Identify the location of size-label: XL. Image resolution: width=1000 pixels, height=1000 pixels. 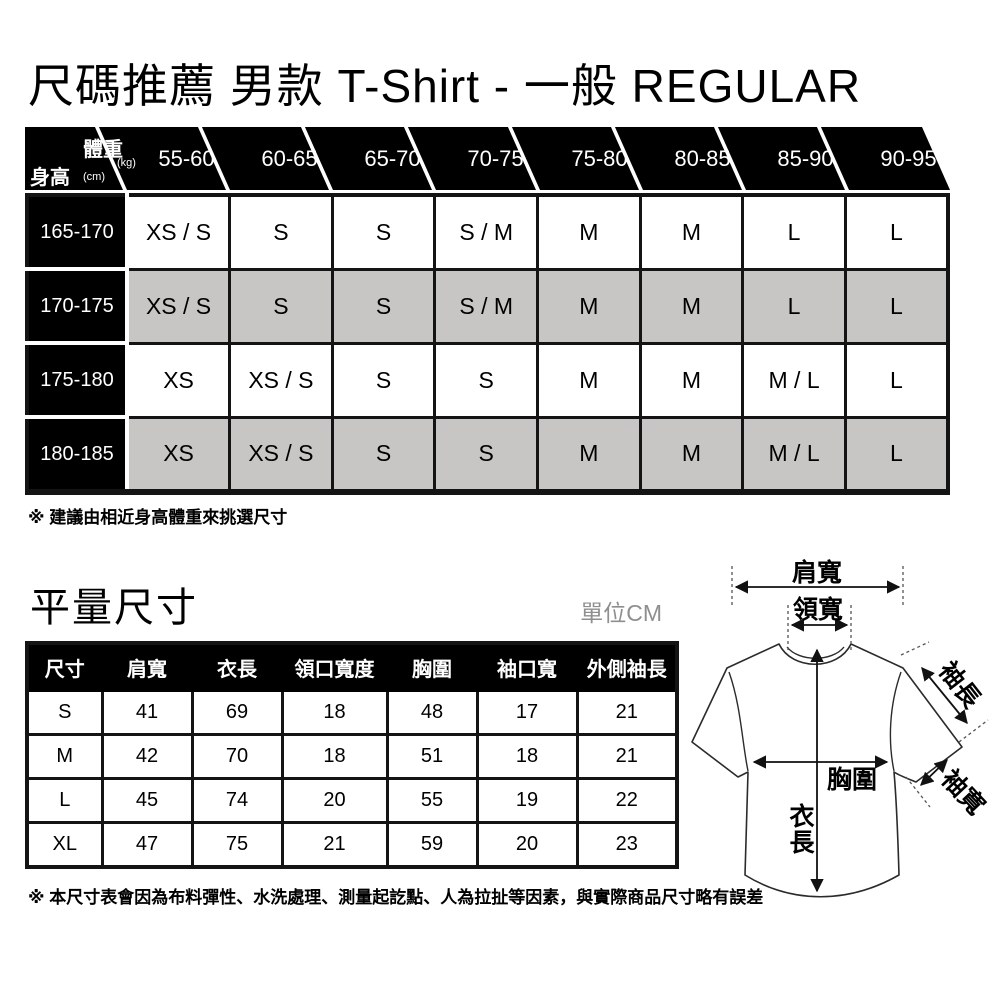
(64, 845).